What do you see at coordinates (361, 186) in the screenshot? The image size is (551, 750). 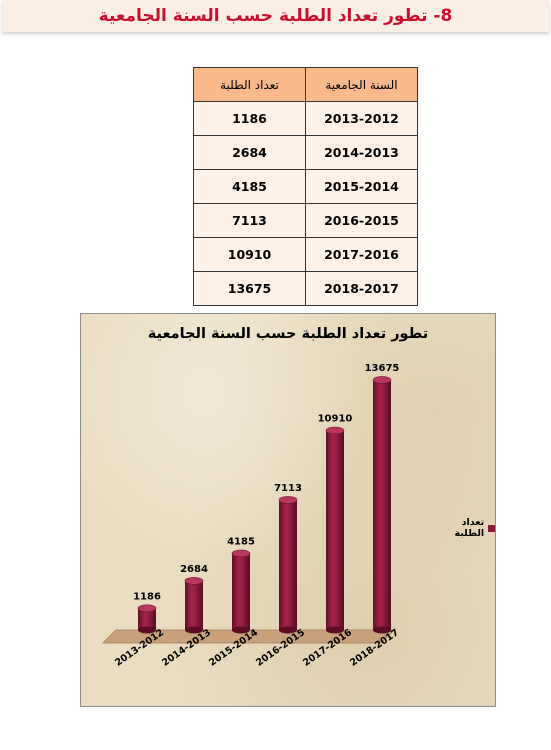 I see `cell-year: 2015-2014` at bounding box center [361, 186].